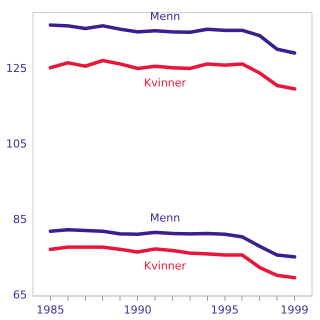 Image resolution: width=320 pixels, height=320 pixels. Describe the element at coordinates (138, 309) in the screenshot. I see `x-tick-label: 1990` at that location.